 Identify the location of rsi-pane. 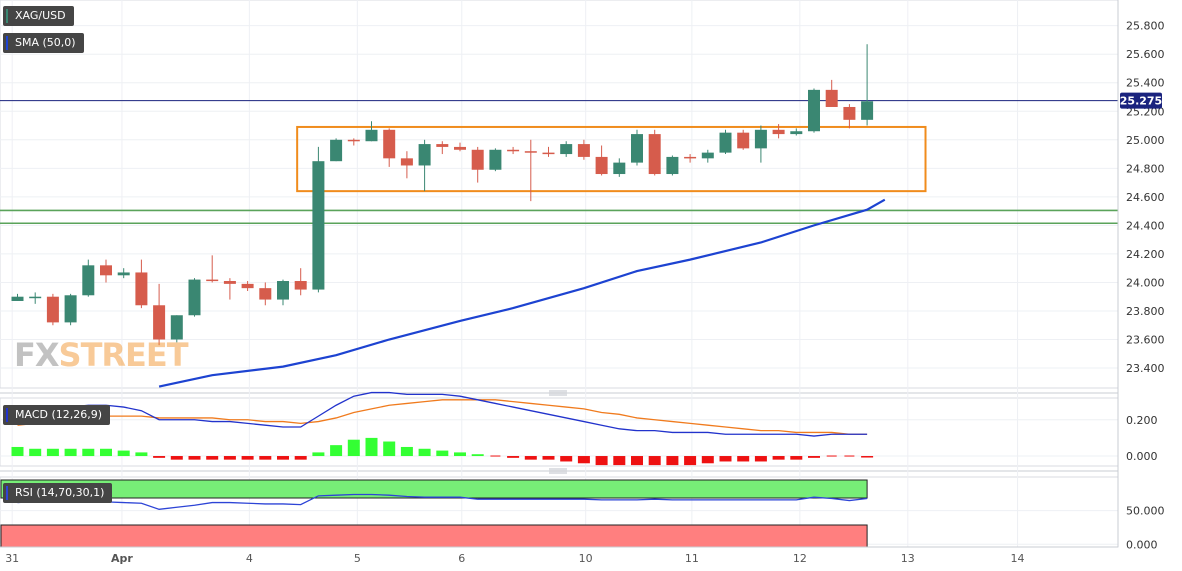
(434, 513).